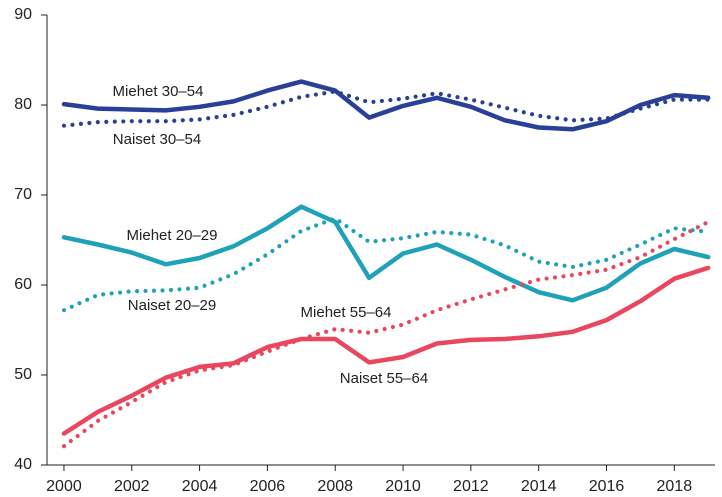 Image resolution: width=722 pixels, height=497 pixels. I want to click on x-tick-label: 2012, so click(471, 486).